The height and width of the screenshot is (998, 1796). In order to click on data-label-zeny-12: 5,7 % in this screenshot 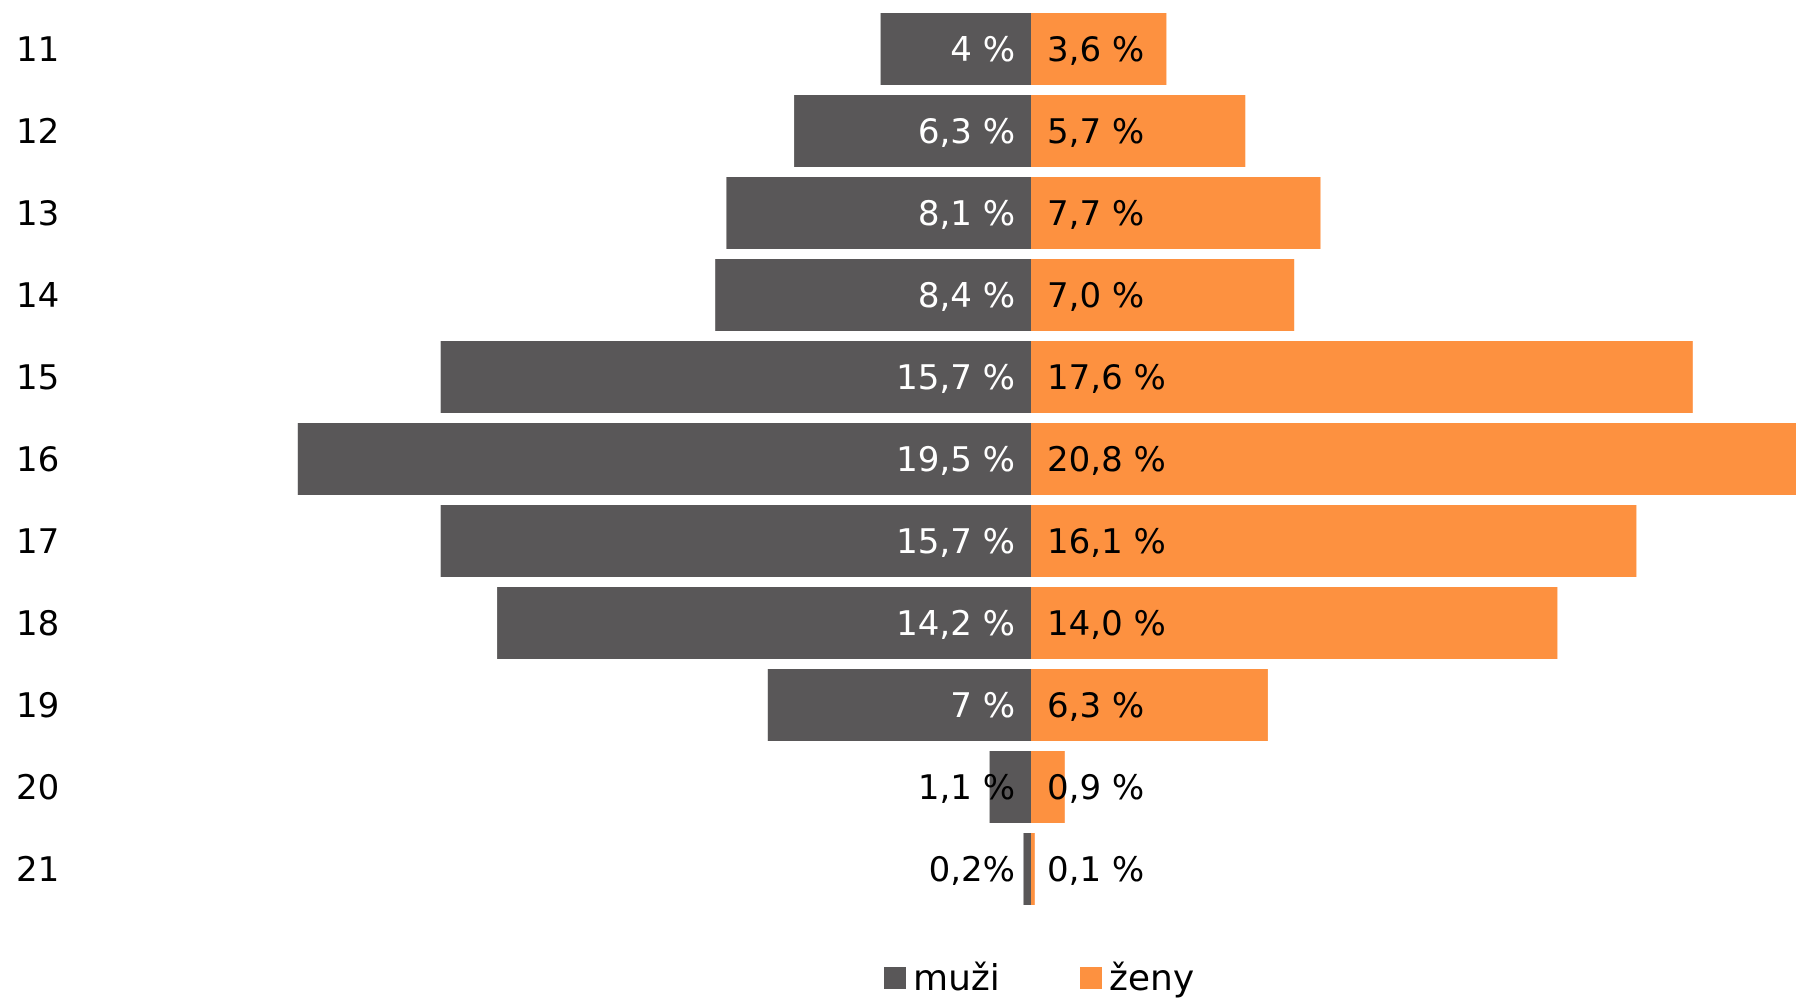, I will do `click(1095, 132)`.